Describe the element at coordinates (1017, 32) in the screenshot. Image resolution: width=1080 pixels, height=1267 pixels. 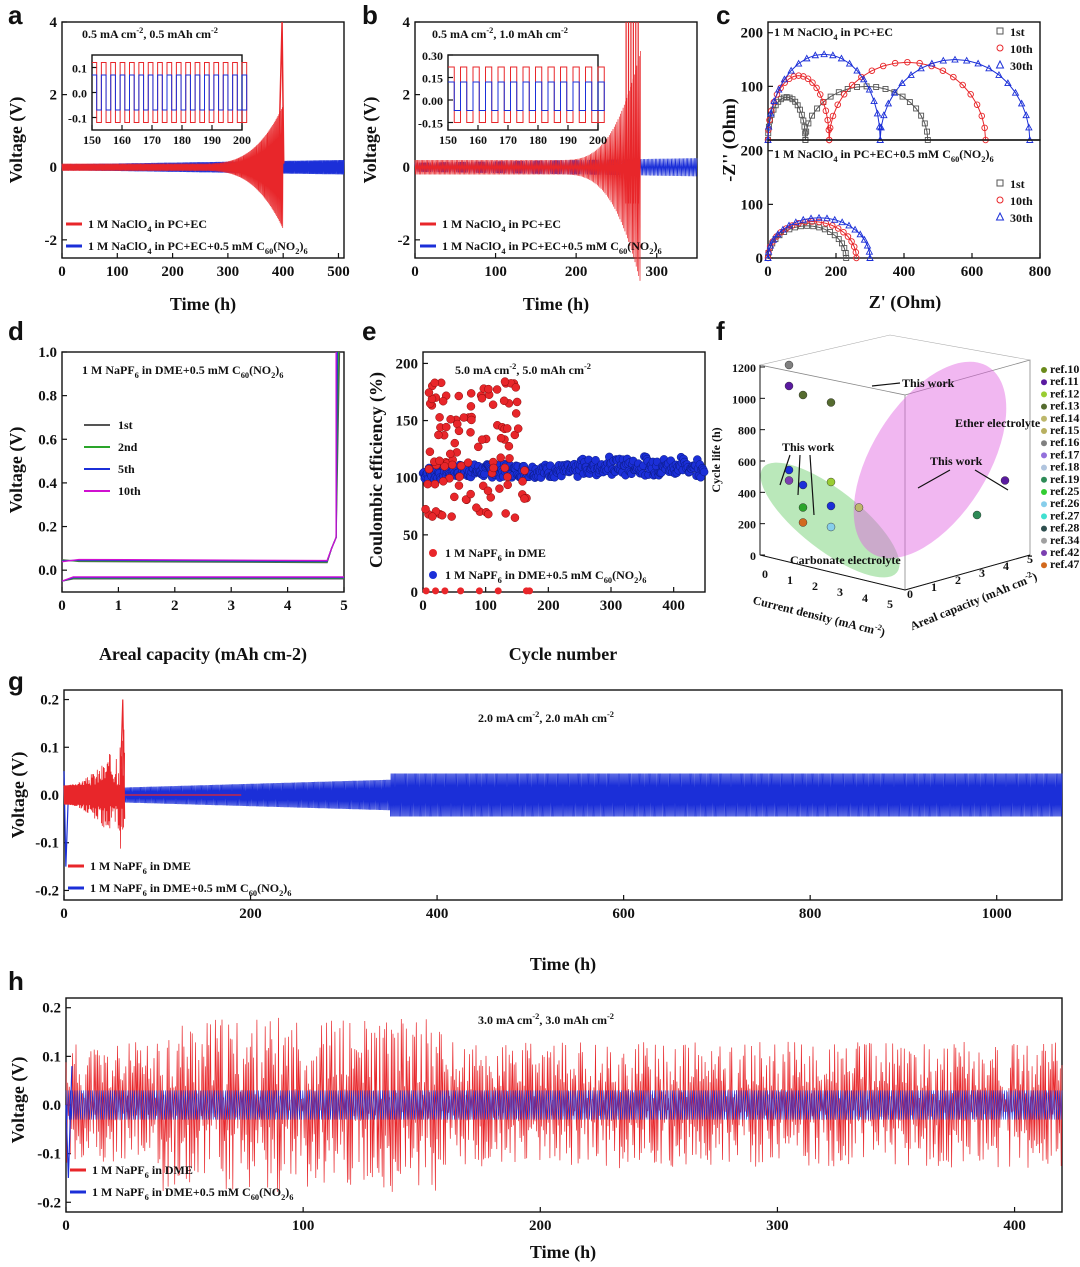
I see `legend-label: 1st` at that location.